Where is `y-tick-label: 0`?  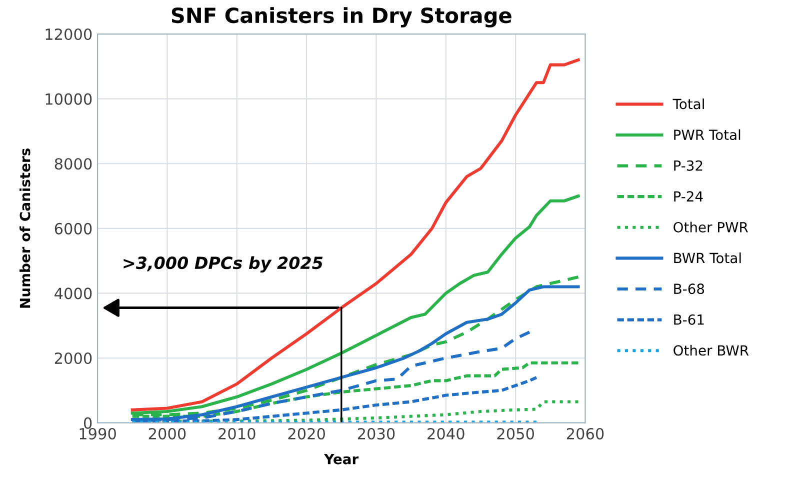 y-tick-label: 0 is located at coordinates (88, 423).